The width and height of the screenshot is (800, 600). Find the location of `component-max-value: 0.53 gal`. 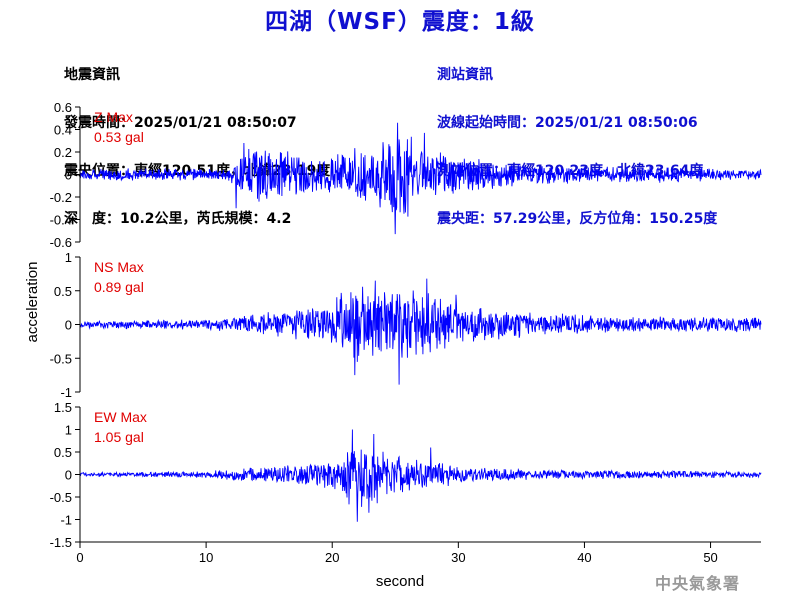

component-max-value: 0.53 gal is located at coordinates (119, 137).